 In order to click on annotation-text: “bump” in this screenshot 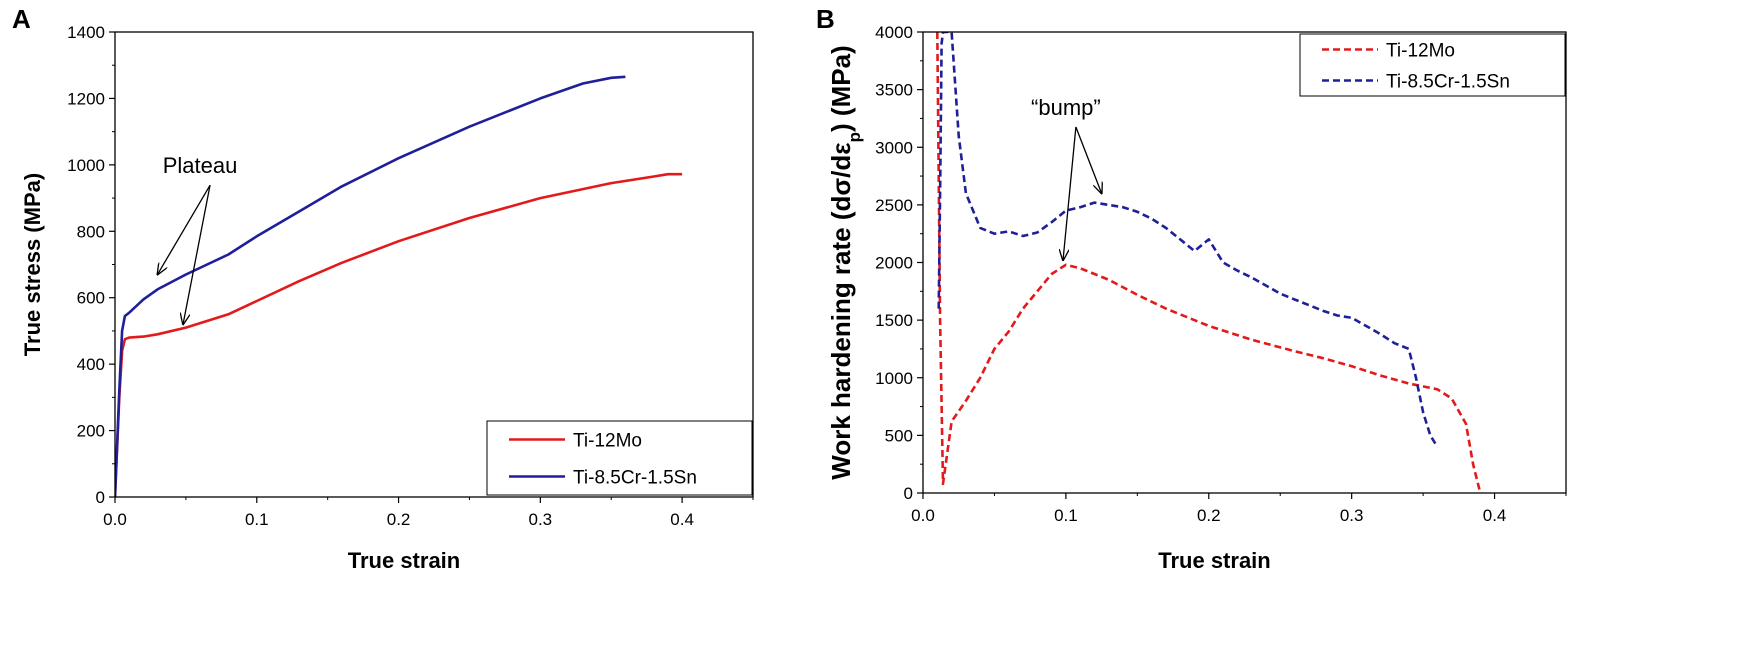, I will do `click(1066, 107)`.